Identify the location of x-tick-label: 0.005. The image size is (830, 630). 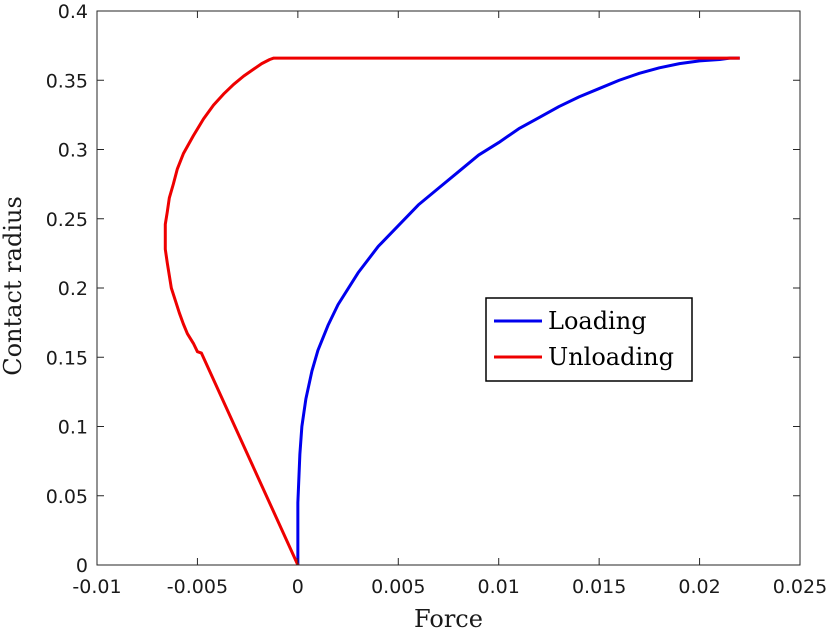
(398, 587).